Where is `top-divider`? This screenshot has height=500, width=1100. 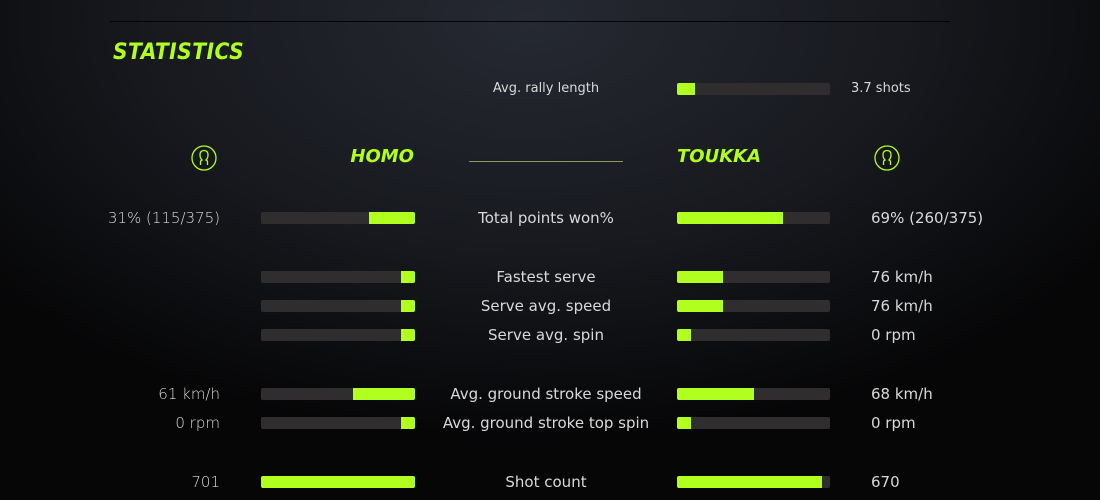
top-divider is located at coordinates (530, 21).